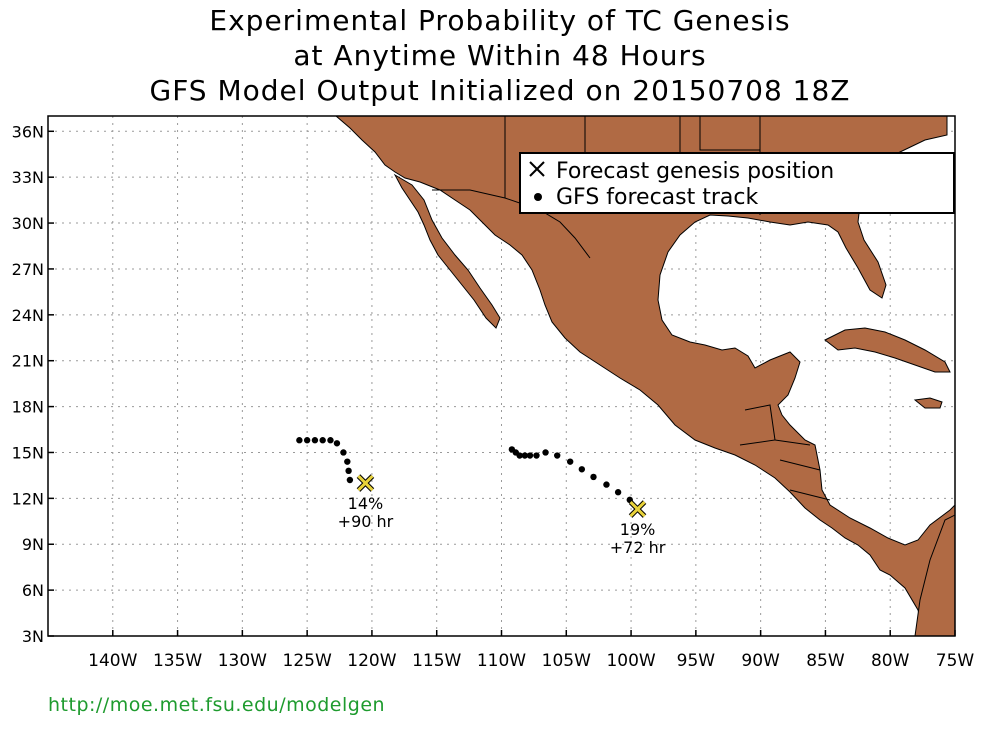  Describe the element at coordinates (436, 661) in the screenshot. I see `lon-label: 115W` at that location.